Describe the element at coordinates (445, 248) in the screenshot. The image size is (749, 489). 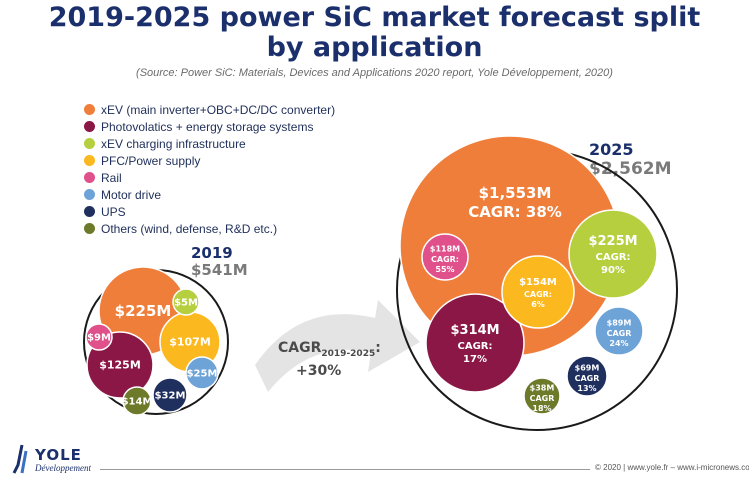
I see `value-label-2025-rail: $118M` at that location.